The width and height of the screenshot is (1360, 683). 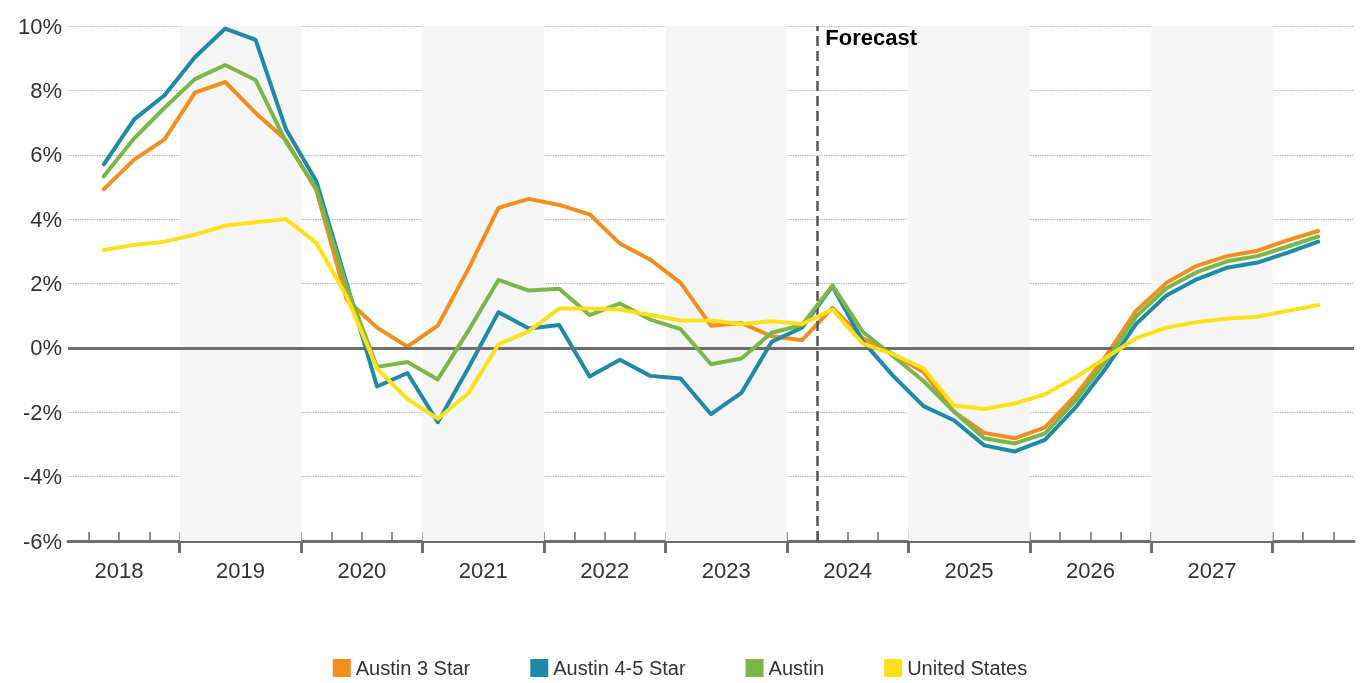 I want to click on x-tick-label: 2018, so click(x=119, y=570).